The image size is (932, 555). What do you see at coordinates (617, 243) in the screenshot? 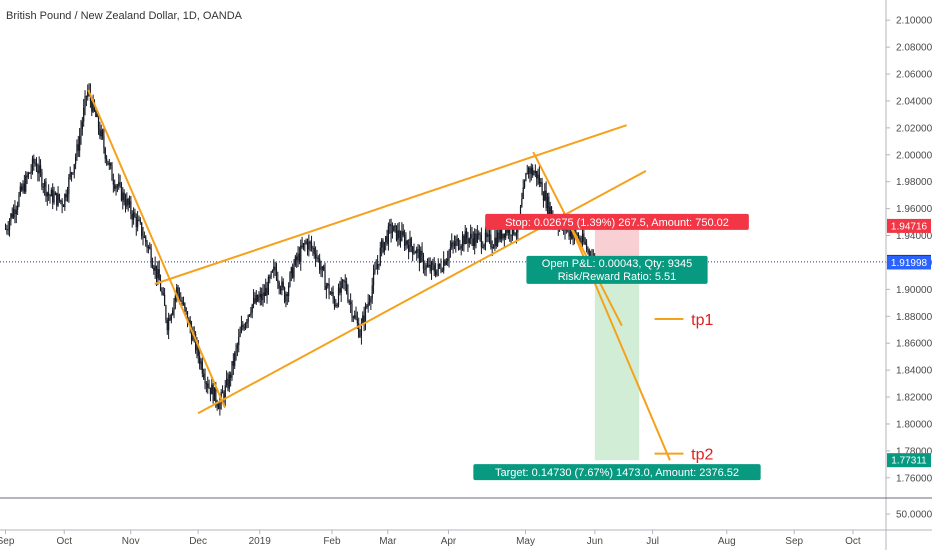
I see `stop-zone` at bounding box center [617, 243].